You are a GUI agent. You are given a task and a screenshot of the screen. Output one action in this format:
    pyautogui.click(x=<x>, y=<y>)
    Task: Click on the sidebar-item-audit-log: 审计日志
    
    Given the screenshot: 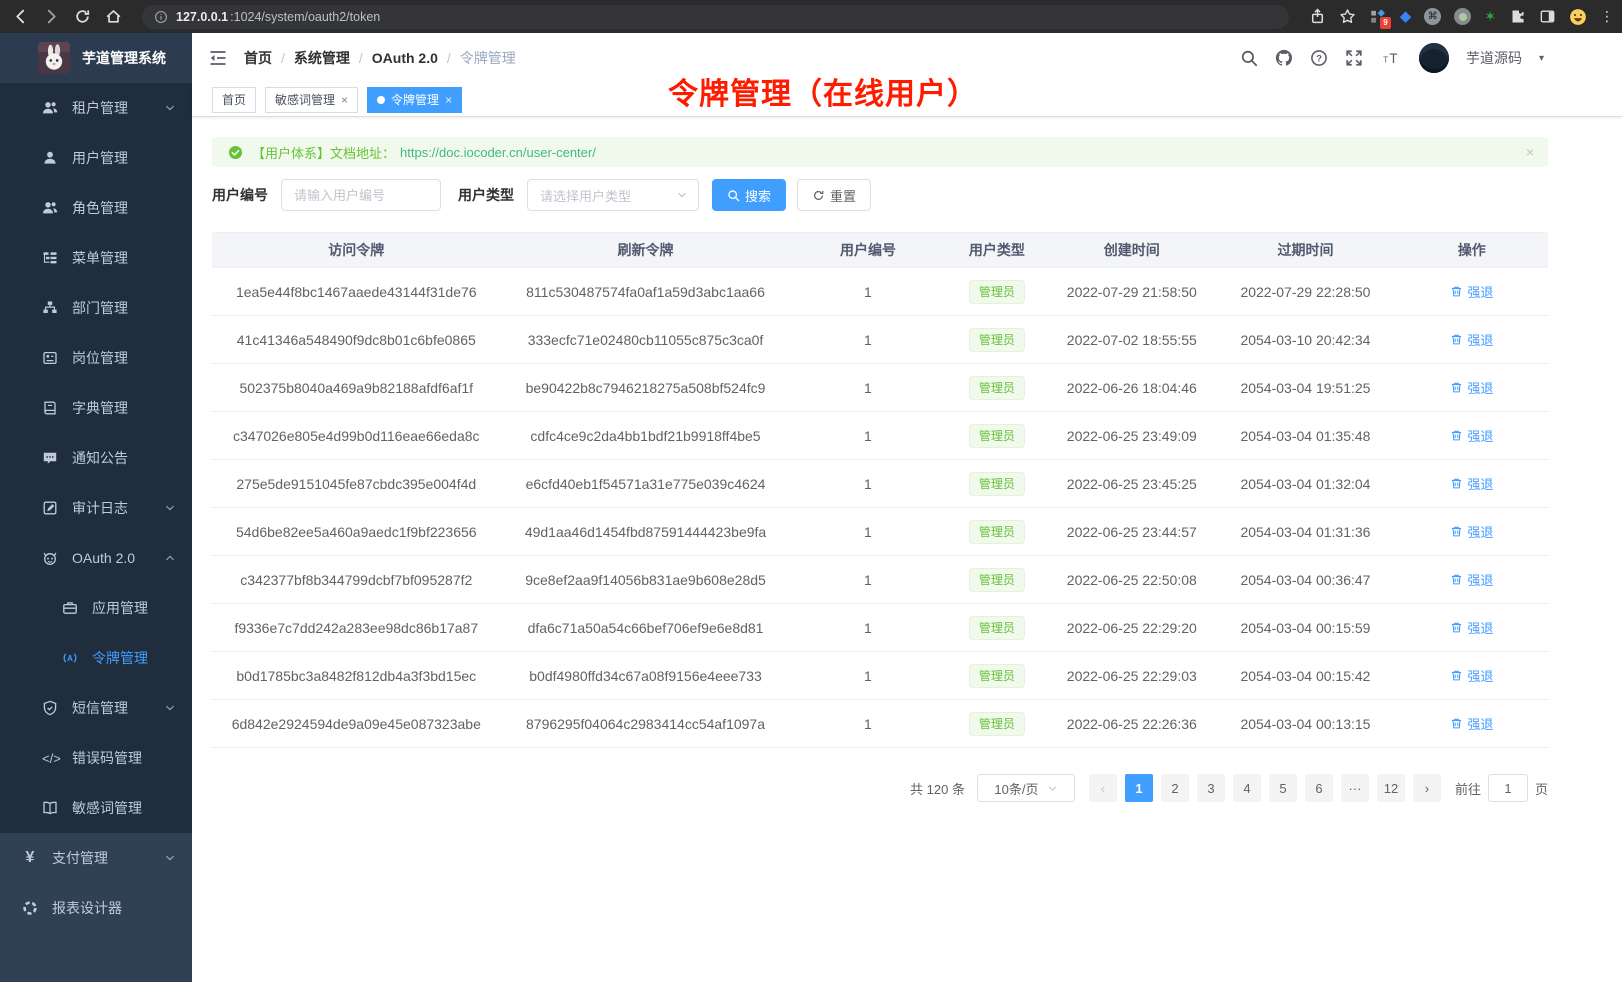 What is the action you would take?
    pyautogui.click(x=96, y=508)
    